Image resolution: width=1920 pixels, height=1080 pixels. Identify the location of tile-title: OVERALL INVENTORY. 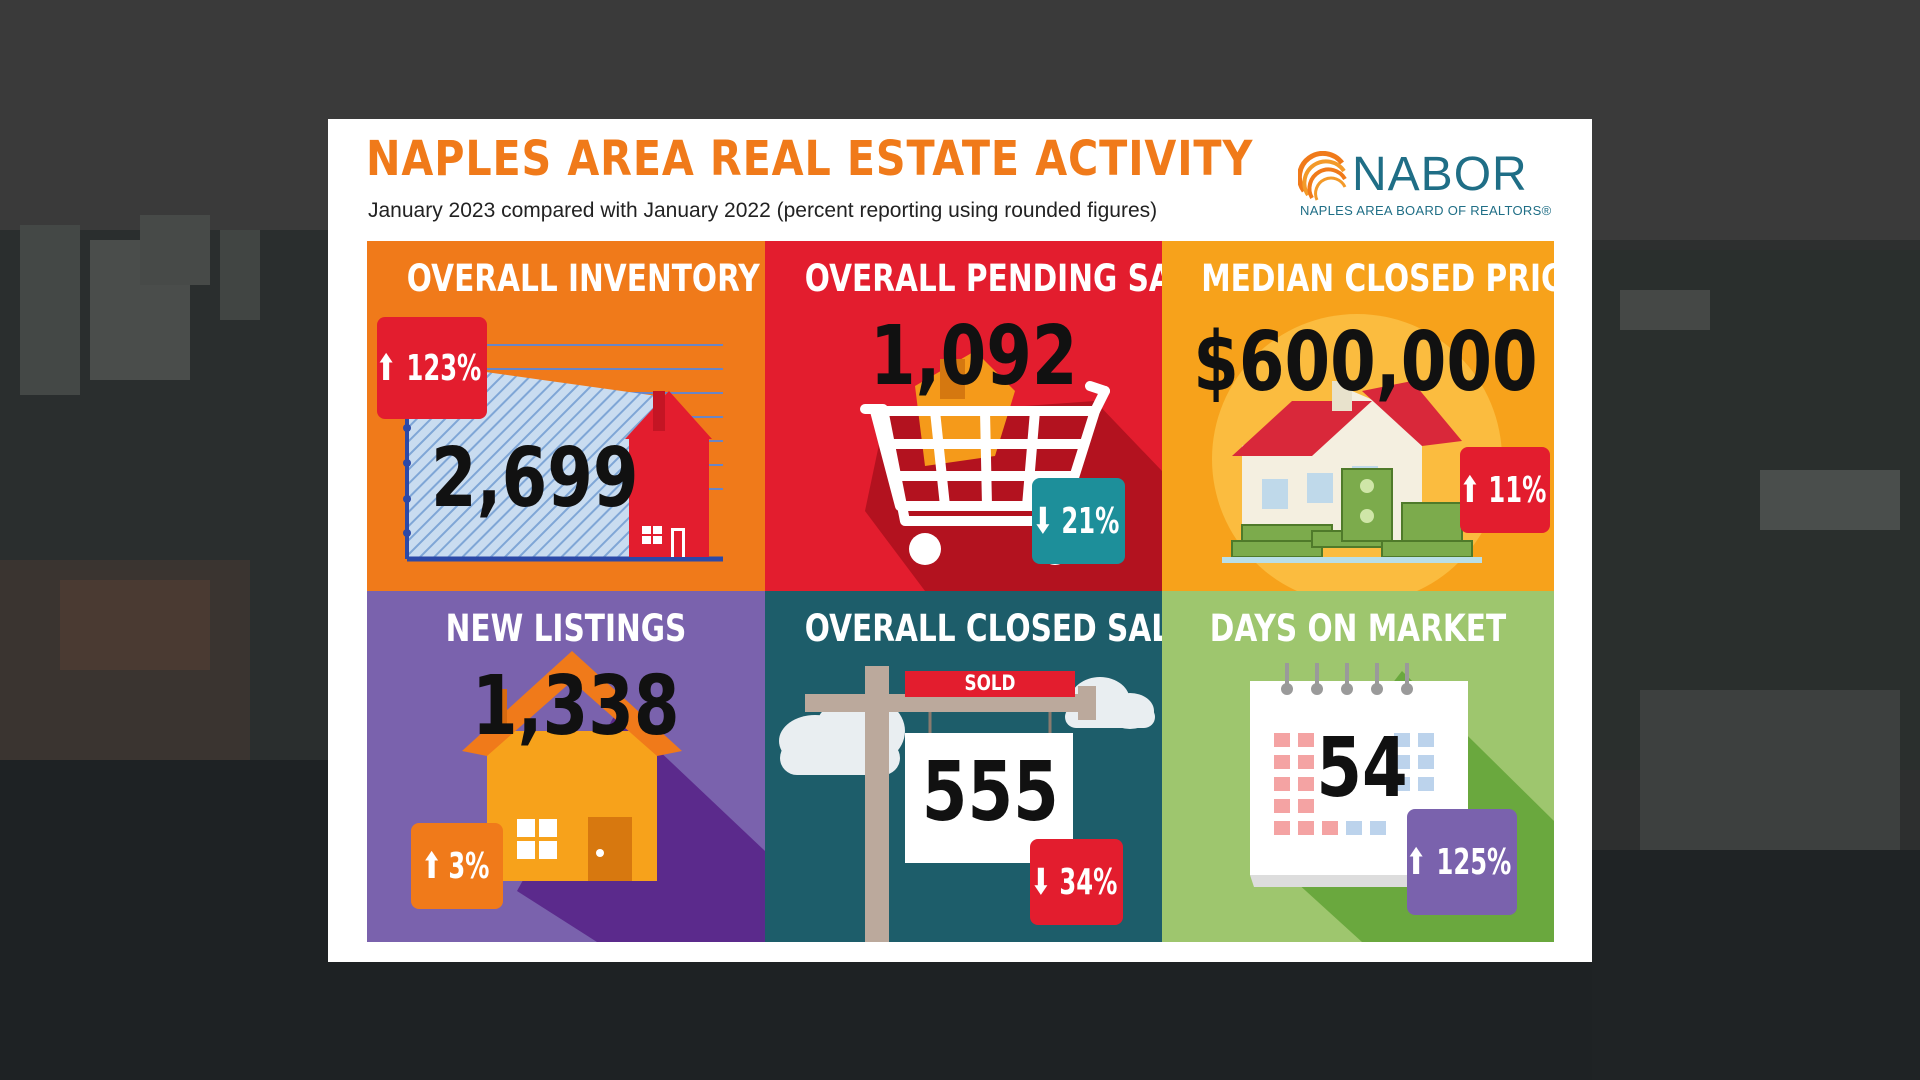
(583, 278).